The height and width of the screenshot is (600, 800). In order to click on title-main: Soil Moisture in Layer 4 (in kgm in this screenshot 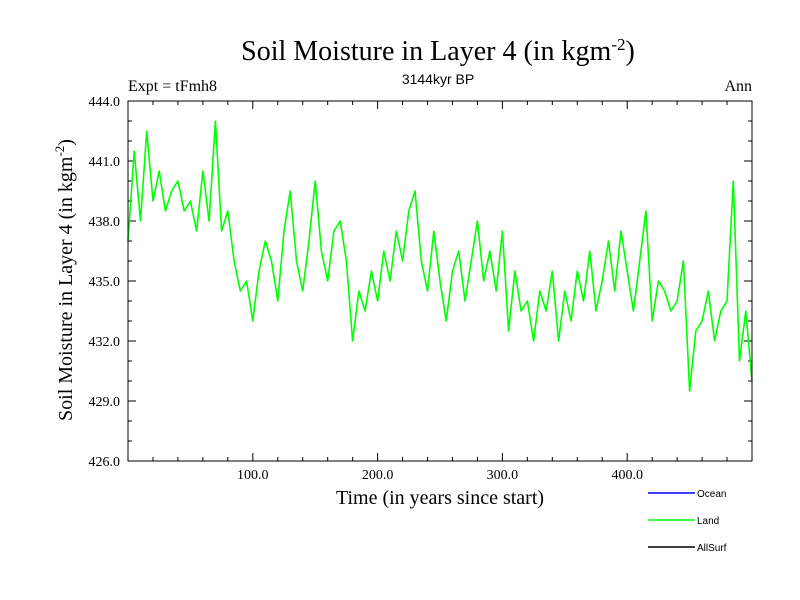, I will do `click(426, 51)`.